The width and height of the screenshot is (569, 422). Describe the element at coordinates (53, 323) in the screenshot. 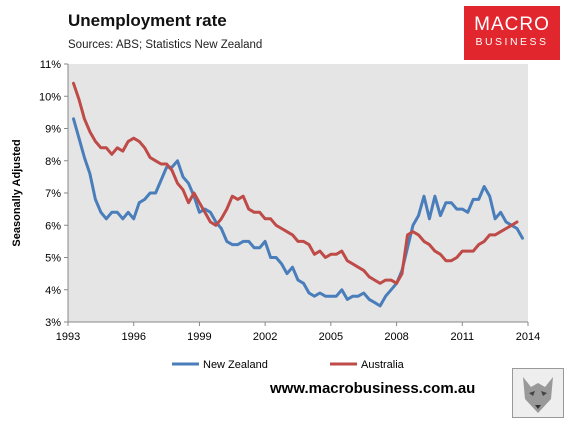

I see `y-tick-label: 3%` at that location.